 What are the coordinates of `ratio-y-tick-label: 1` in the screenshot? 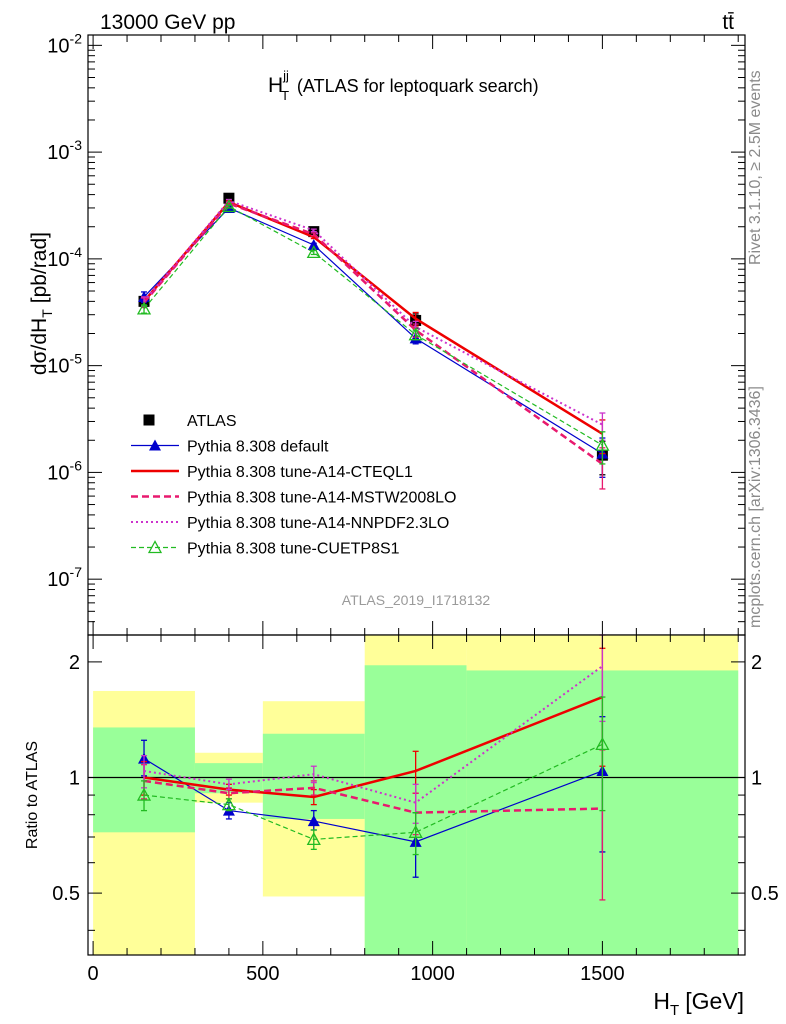 It's located at (74, 779).